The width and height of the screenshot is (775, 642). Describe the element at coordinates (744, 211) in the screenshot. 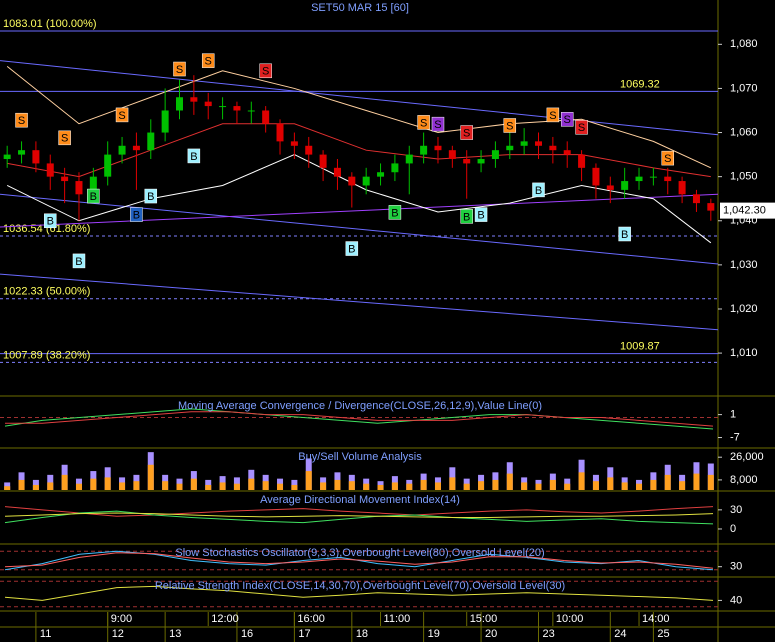

I see `last-price-label: 1,042.30` at that location.